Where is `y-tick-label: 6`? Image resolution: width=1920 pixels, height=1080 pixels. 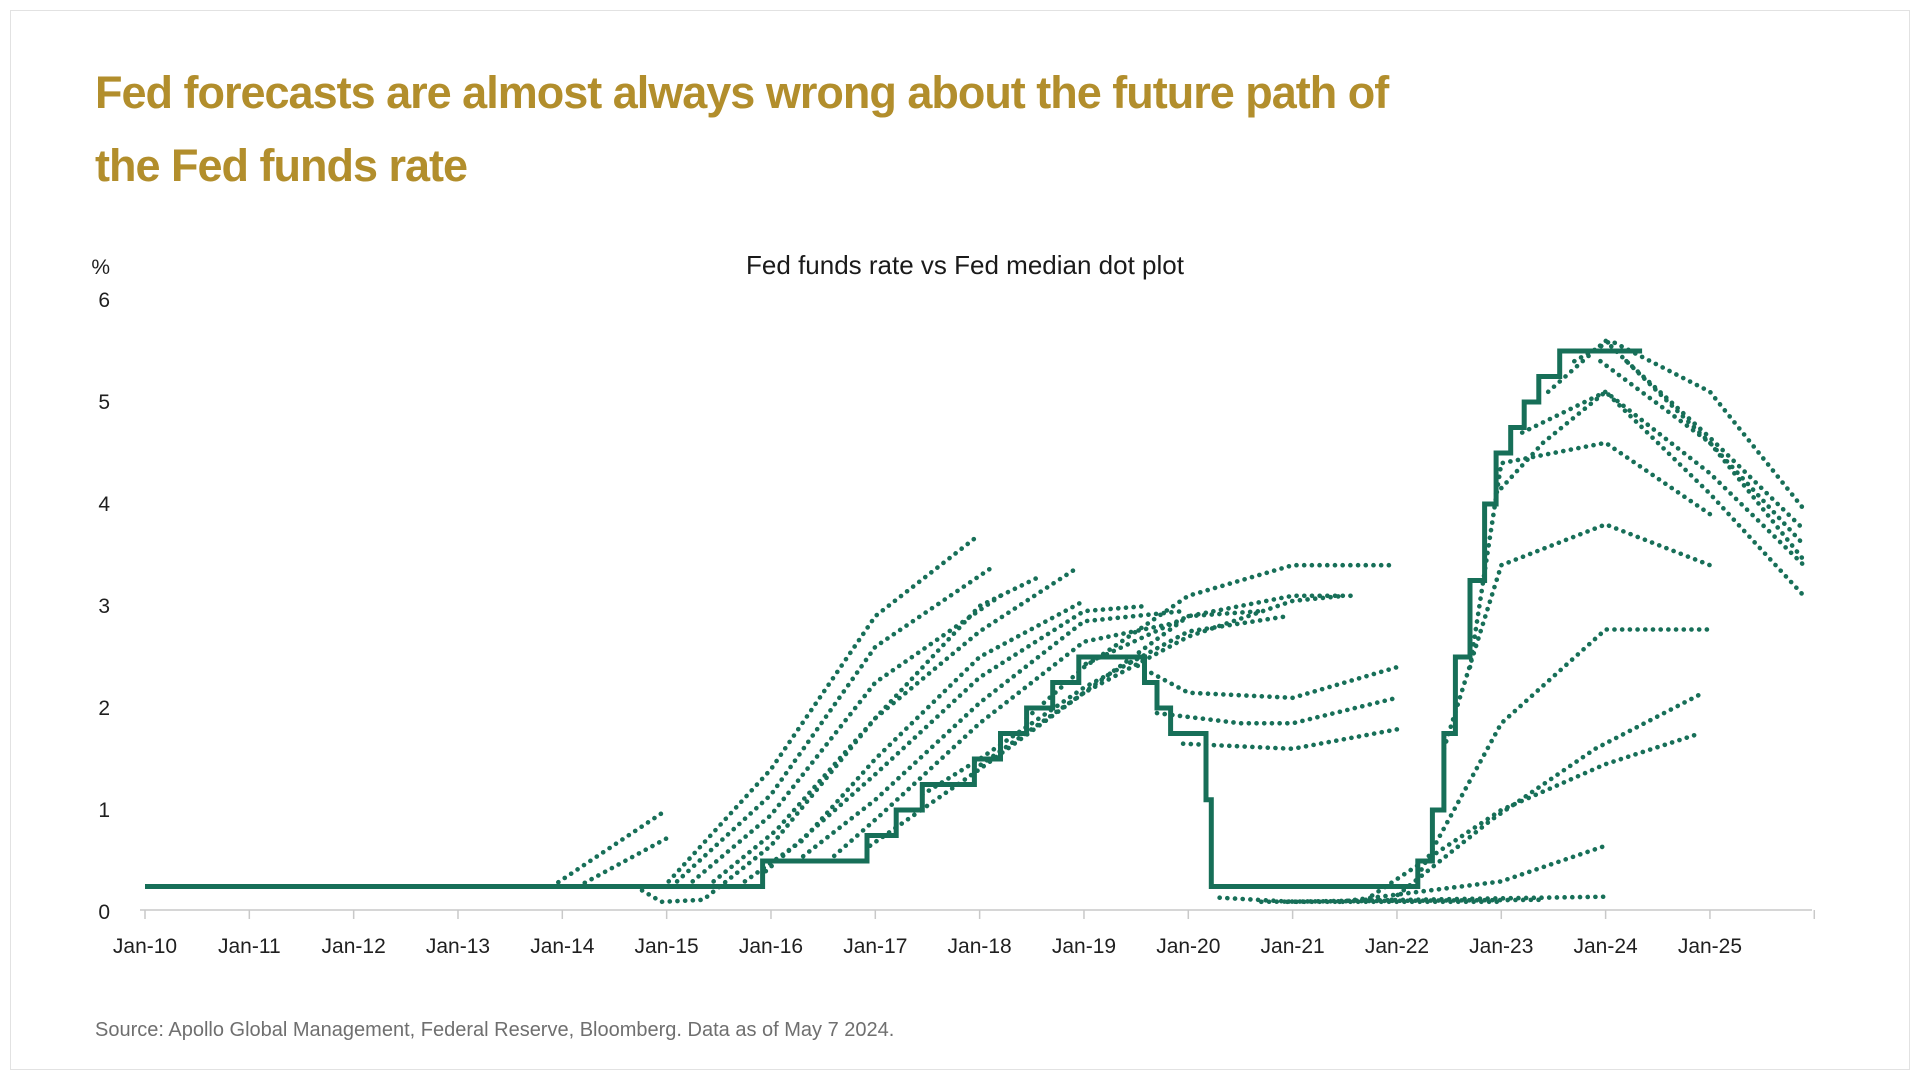 y-tick-label: 6 is located at coordinates (104, 300).